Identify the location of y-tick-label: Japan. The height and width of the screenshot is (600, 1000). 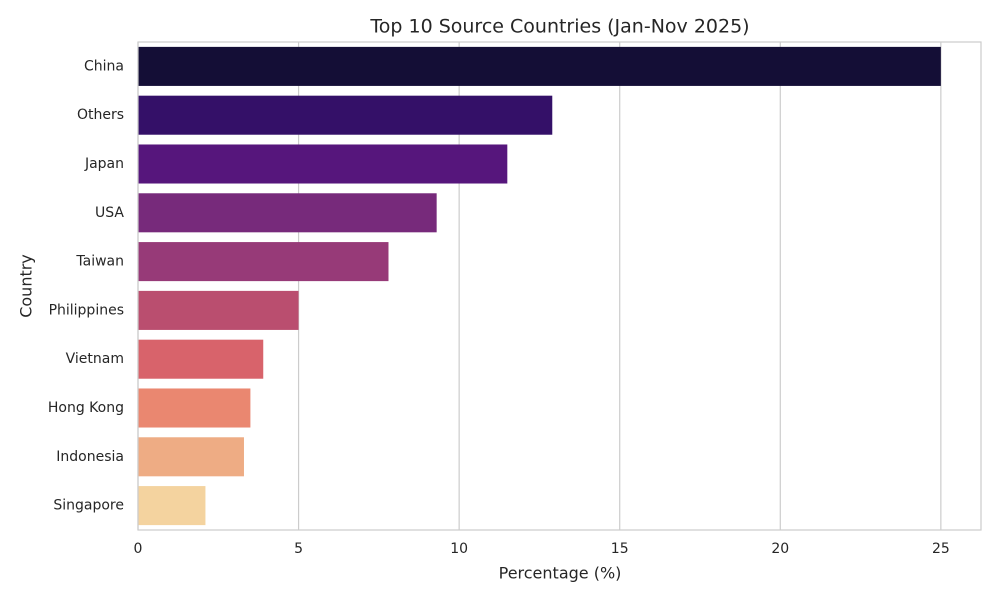
(104, 164).